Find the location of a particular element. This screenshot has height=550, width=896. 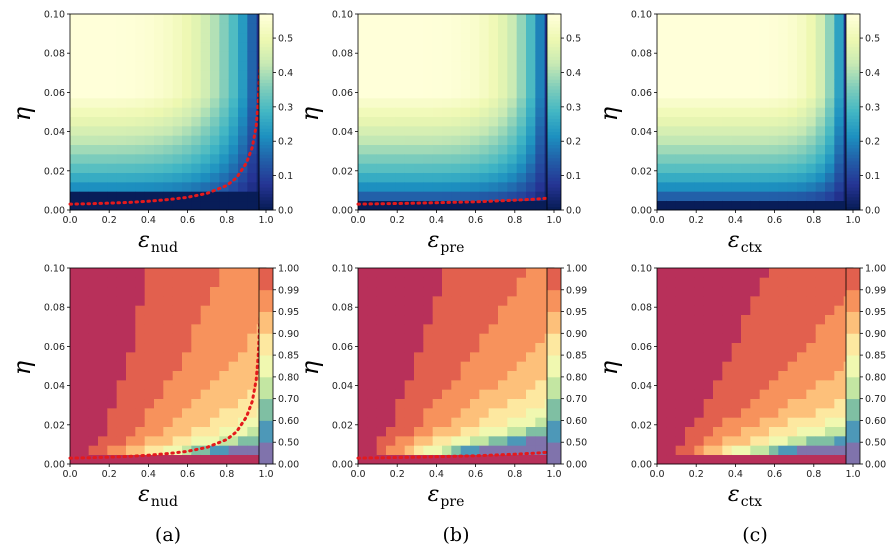

caption-a: (a) is located at coordinates (168, 535).